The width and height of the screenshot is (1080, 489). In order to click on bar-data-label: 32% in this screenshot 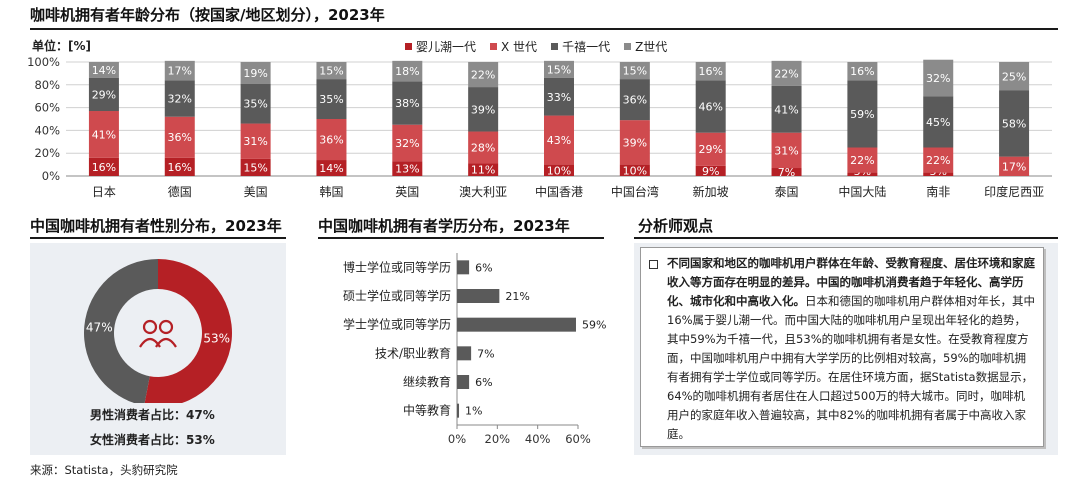, I will do `click(938, 78)`.